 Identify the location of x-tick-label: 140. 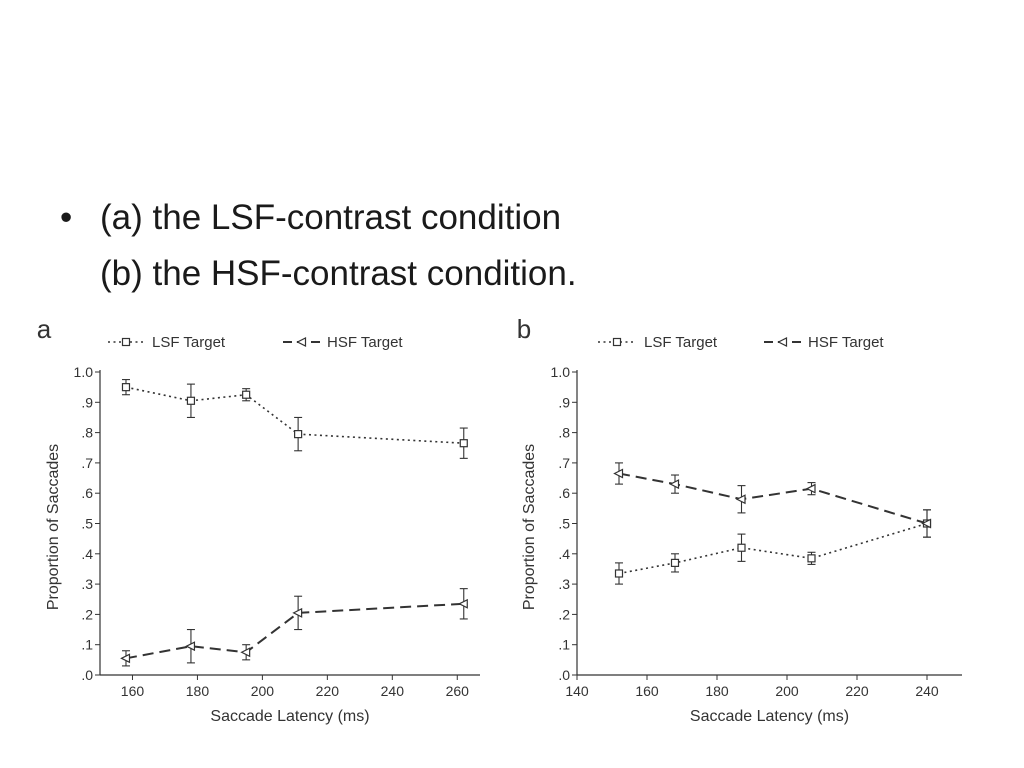
(577, 691).